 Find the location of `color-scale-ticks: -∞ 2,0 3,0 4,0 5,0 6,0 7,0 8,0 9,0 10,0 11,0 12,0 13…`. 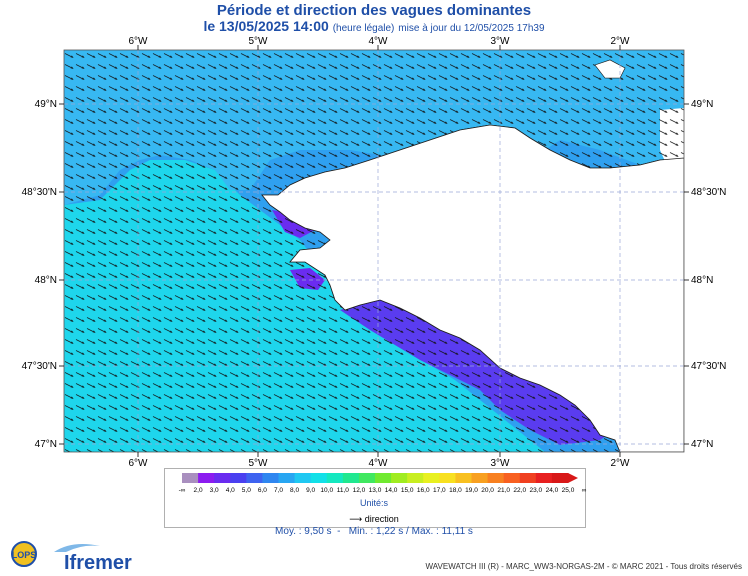

color-scale-ticks: -∞ 2,0 3,0 4,0 5,0 6,0 7,0 8,0 9,0 10,0 11,0 12,0 13… is located at coordinates (376, 492).